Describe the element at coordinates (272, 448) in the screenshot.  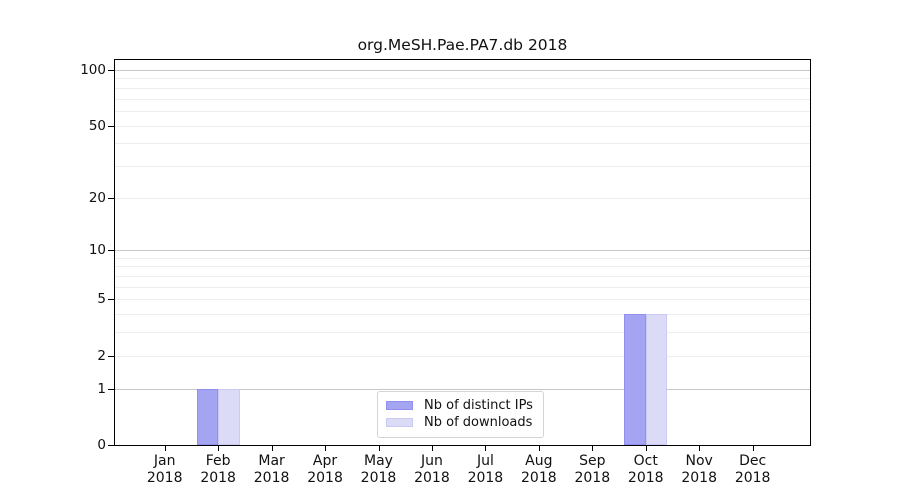
I see `x-tick-mar` at that location.